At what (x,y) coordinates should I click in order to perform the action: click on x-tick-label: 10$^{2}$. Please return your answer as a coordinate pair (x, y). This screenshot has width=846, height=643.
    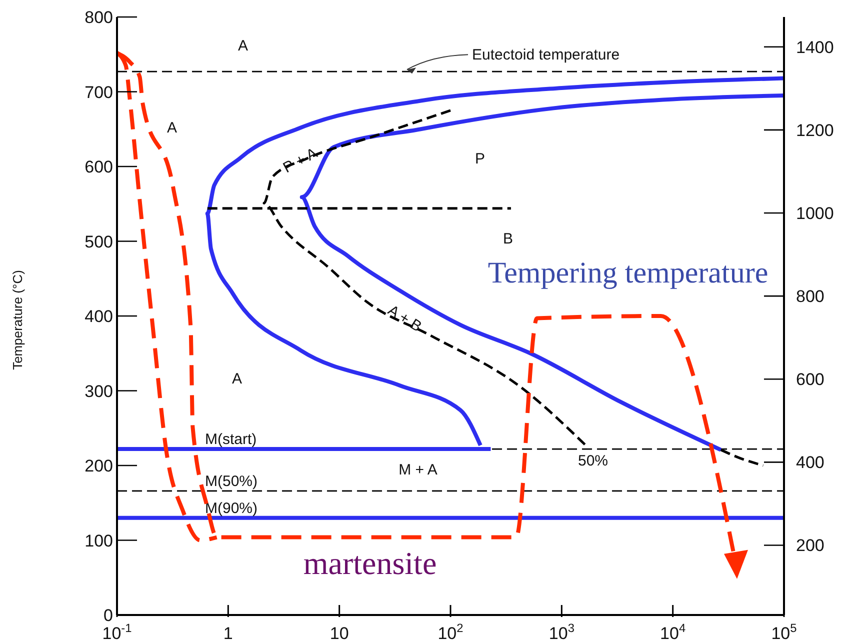
    Looking at the image, I should click on (451, 632).